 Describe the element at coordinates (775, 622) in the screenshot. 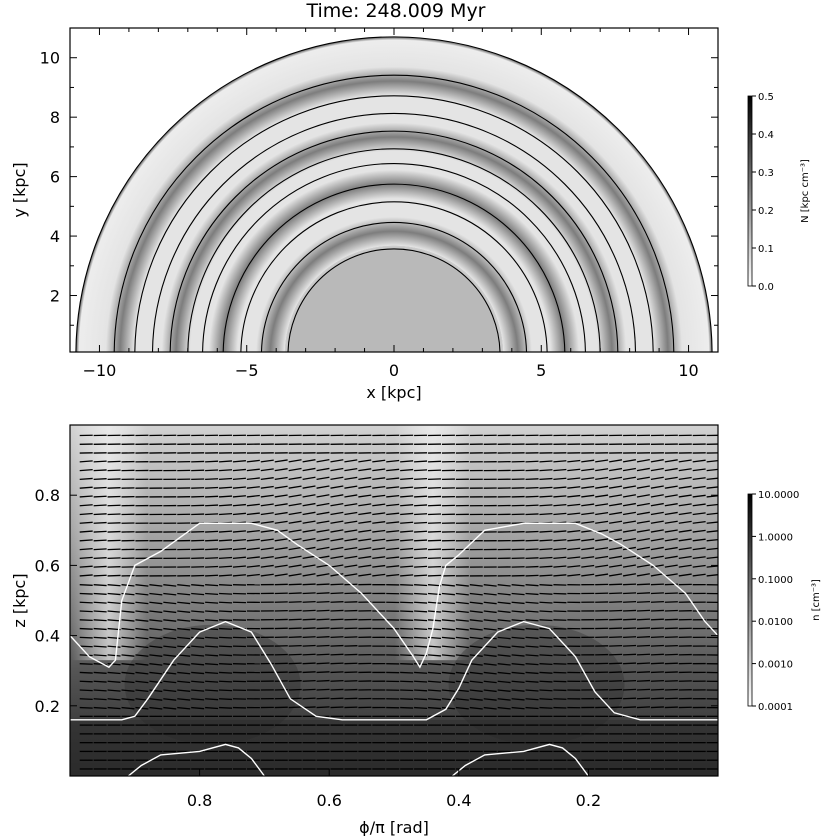

I see `colorbar-tick-label: 0.0100` at that location.